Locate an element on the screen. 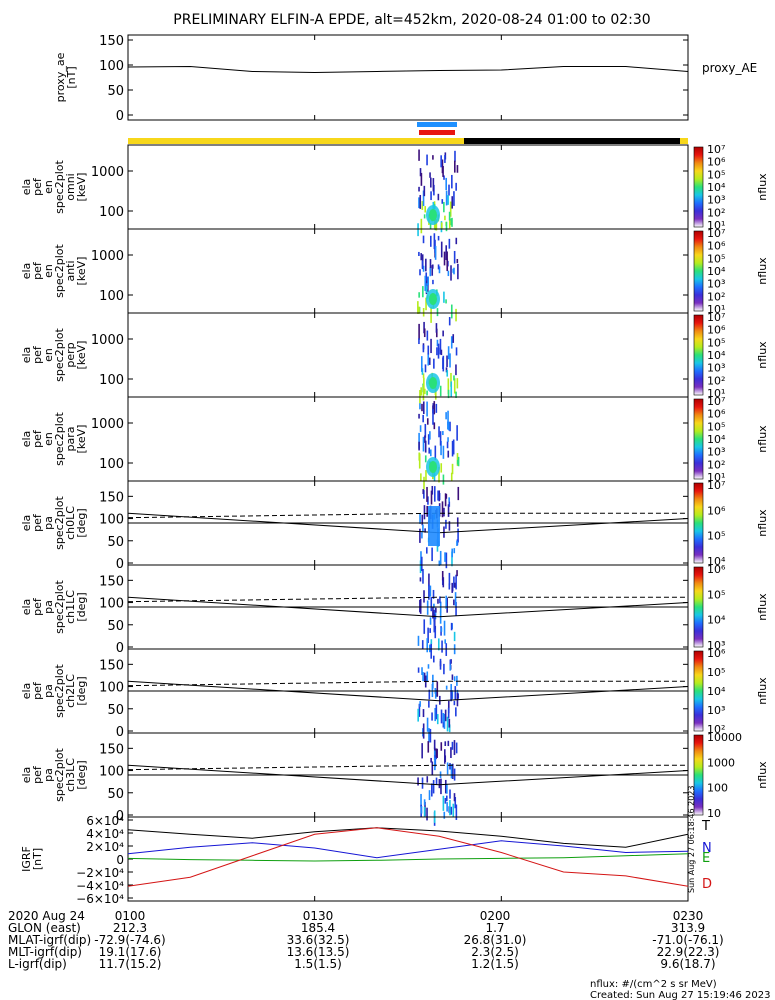 Image resolution: width=775 pixels, height=1000 pixels. x-tick-label: 0230 is located at coordinates (688, 916).